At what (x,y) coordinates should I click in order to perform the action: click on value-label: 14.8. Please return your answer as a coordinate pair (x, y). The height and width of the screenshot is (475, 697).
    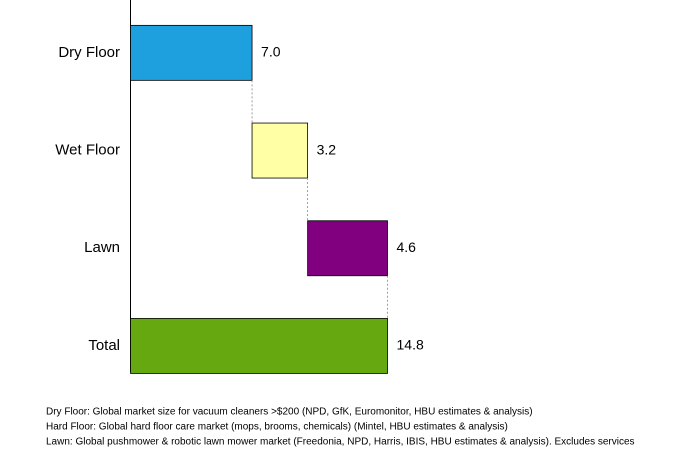
    Looking at the image, I should click on (410, 345).